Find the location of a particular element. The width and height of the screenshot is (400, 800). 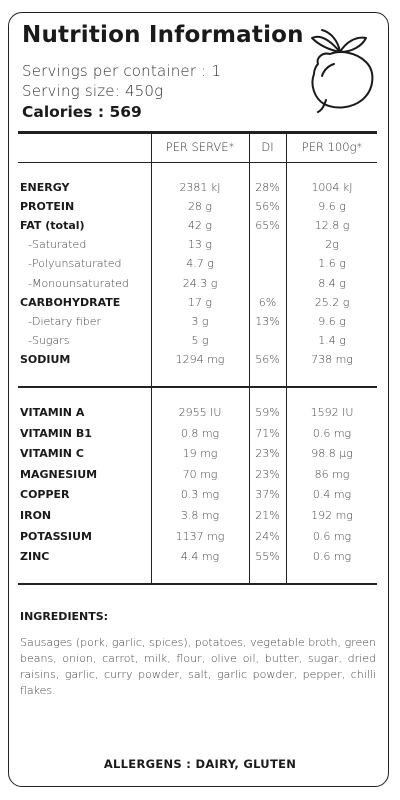

nutrient-name: VITAMIN C is located at coordinates (52, 454).